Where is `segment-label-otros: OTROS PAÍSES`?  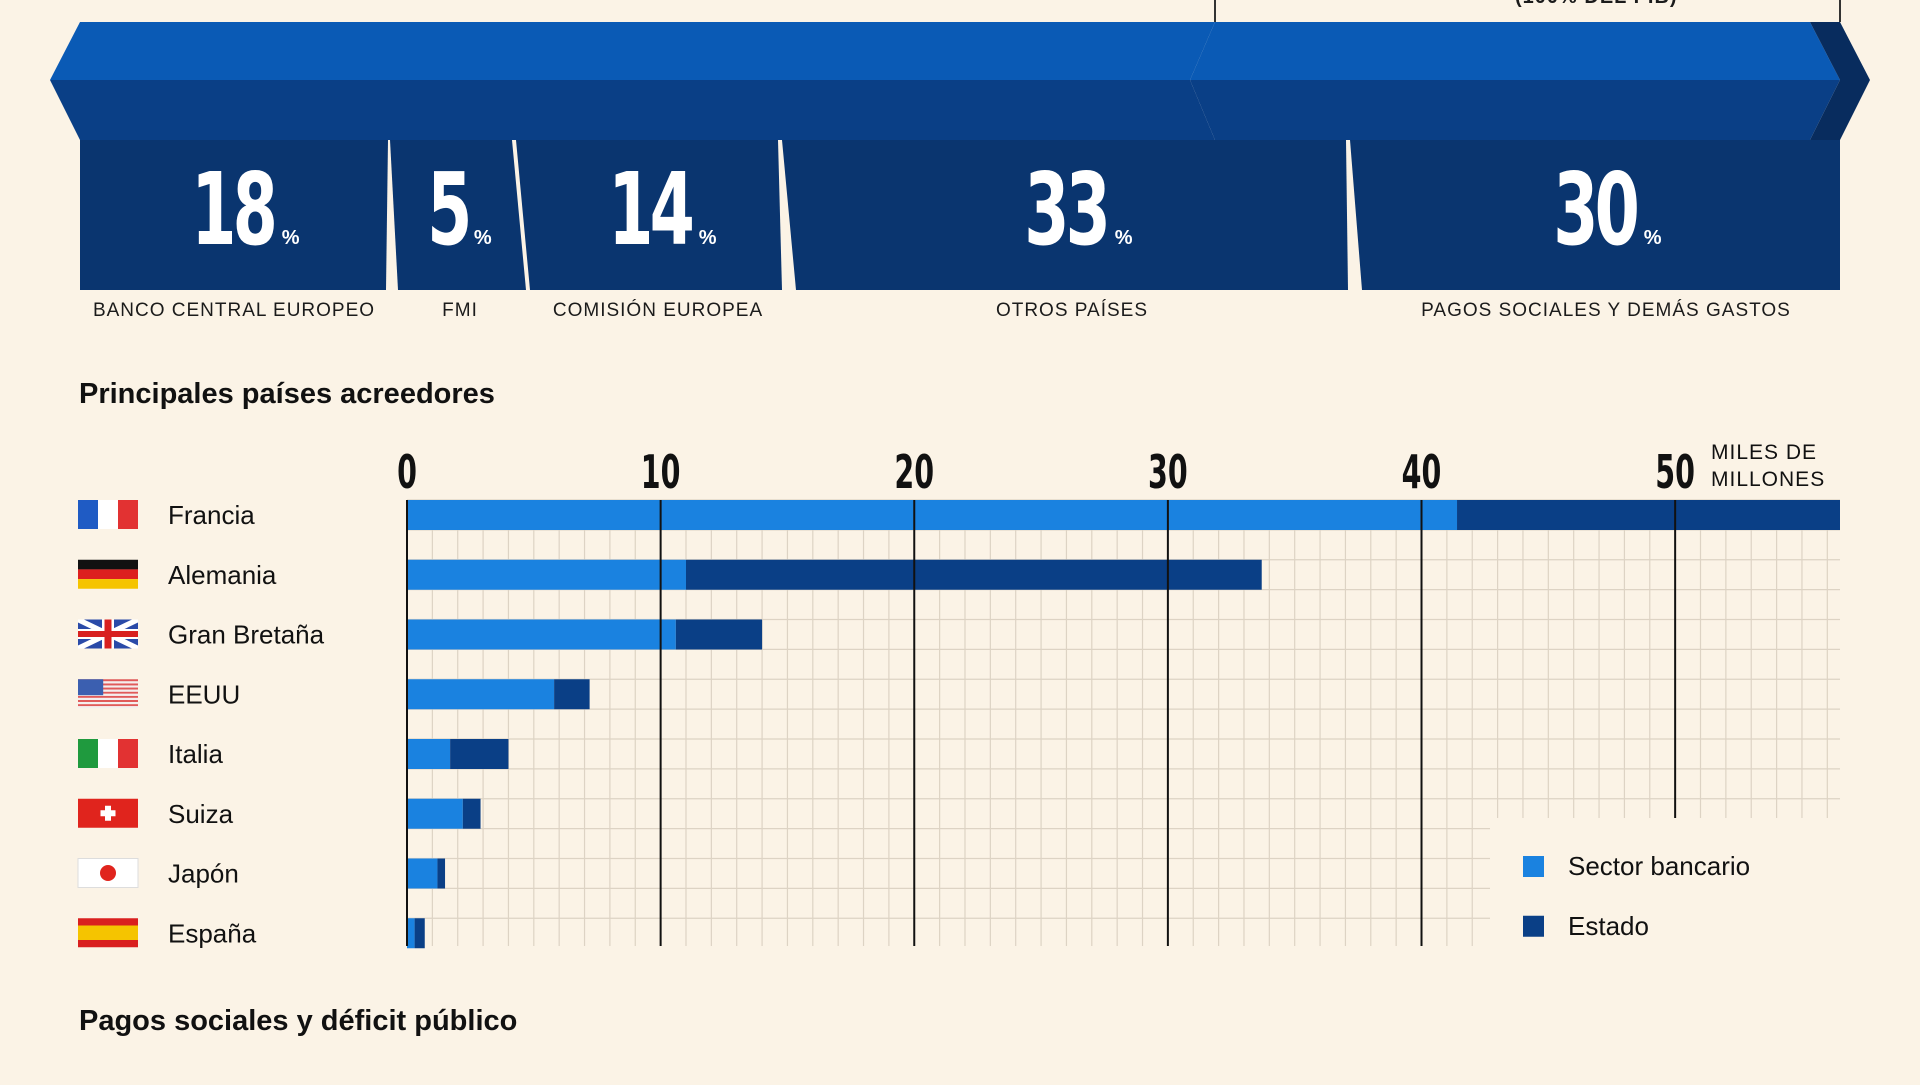
segment-label-otros: OTROS PAÍSES is located at coordinates (1072, 310).